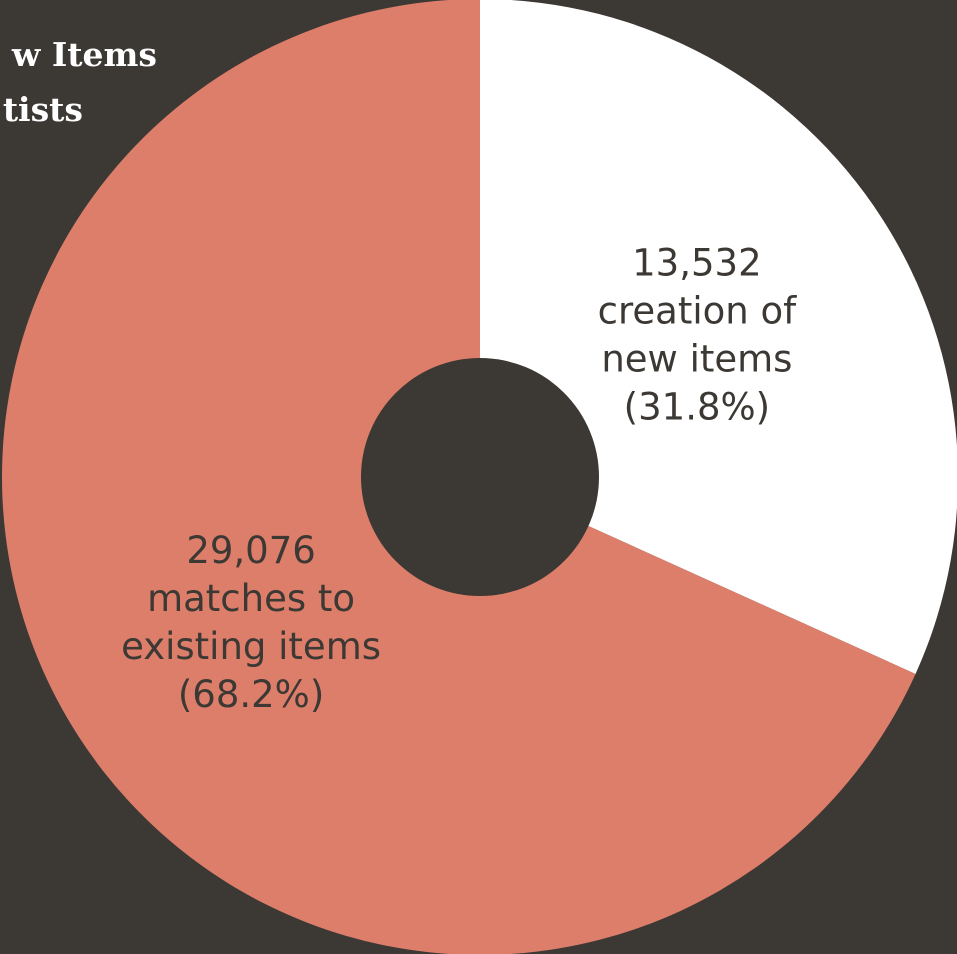  What do you see at coordinates (251, 622) in the screenshot?
I see `slice-label-2: 29,076 matches to existing items (68.2%)` at bounding box center [251, 622].